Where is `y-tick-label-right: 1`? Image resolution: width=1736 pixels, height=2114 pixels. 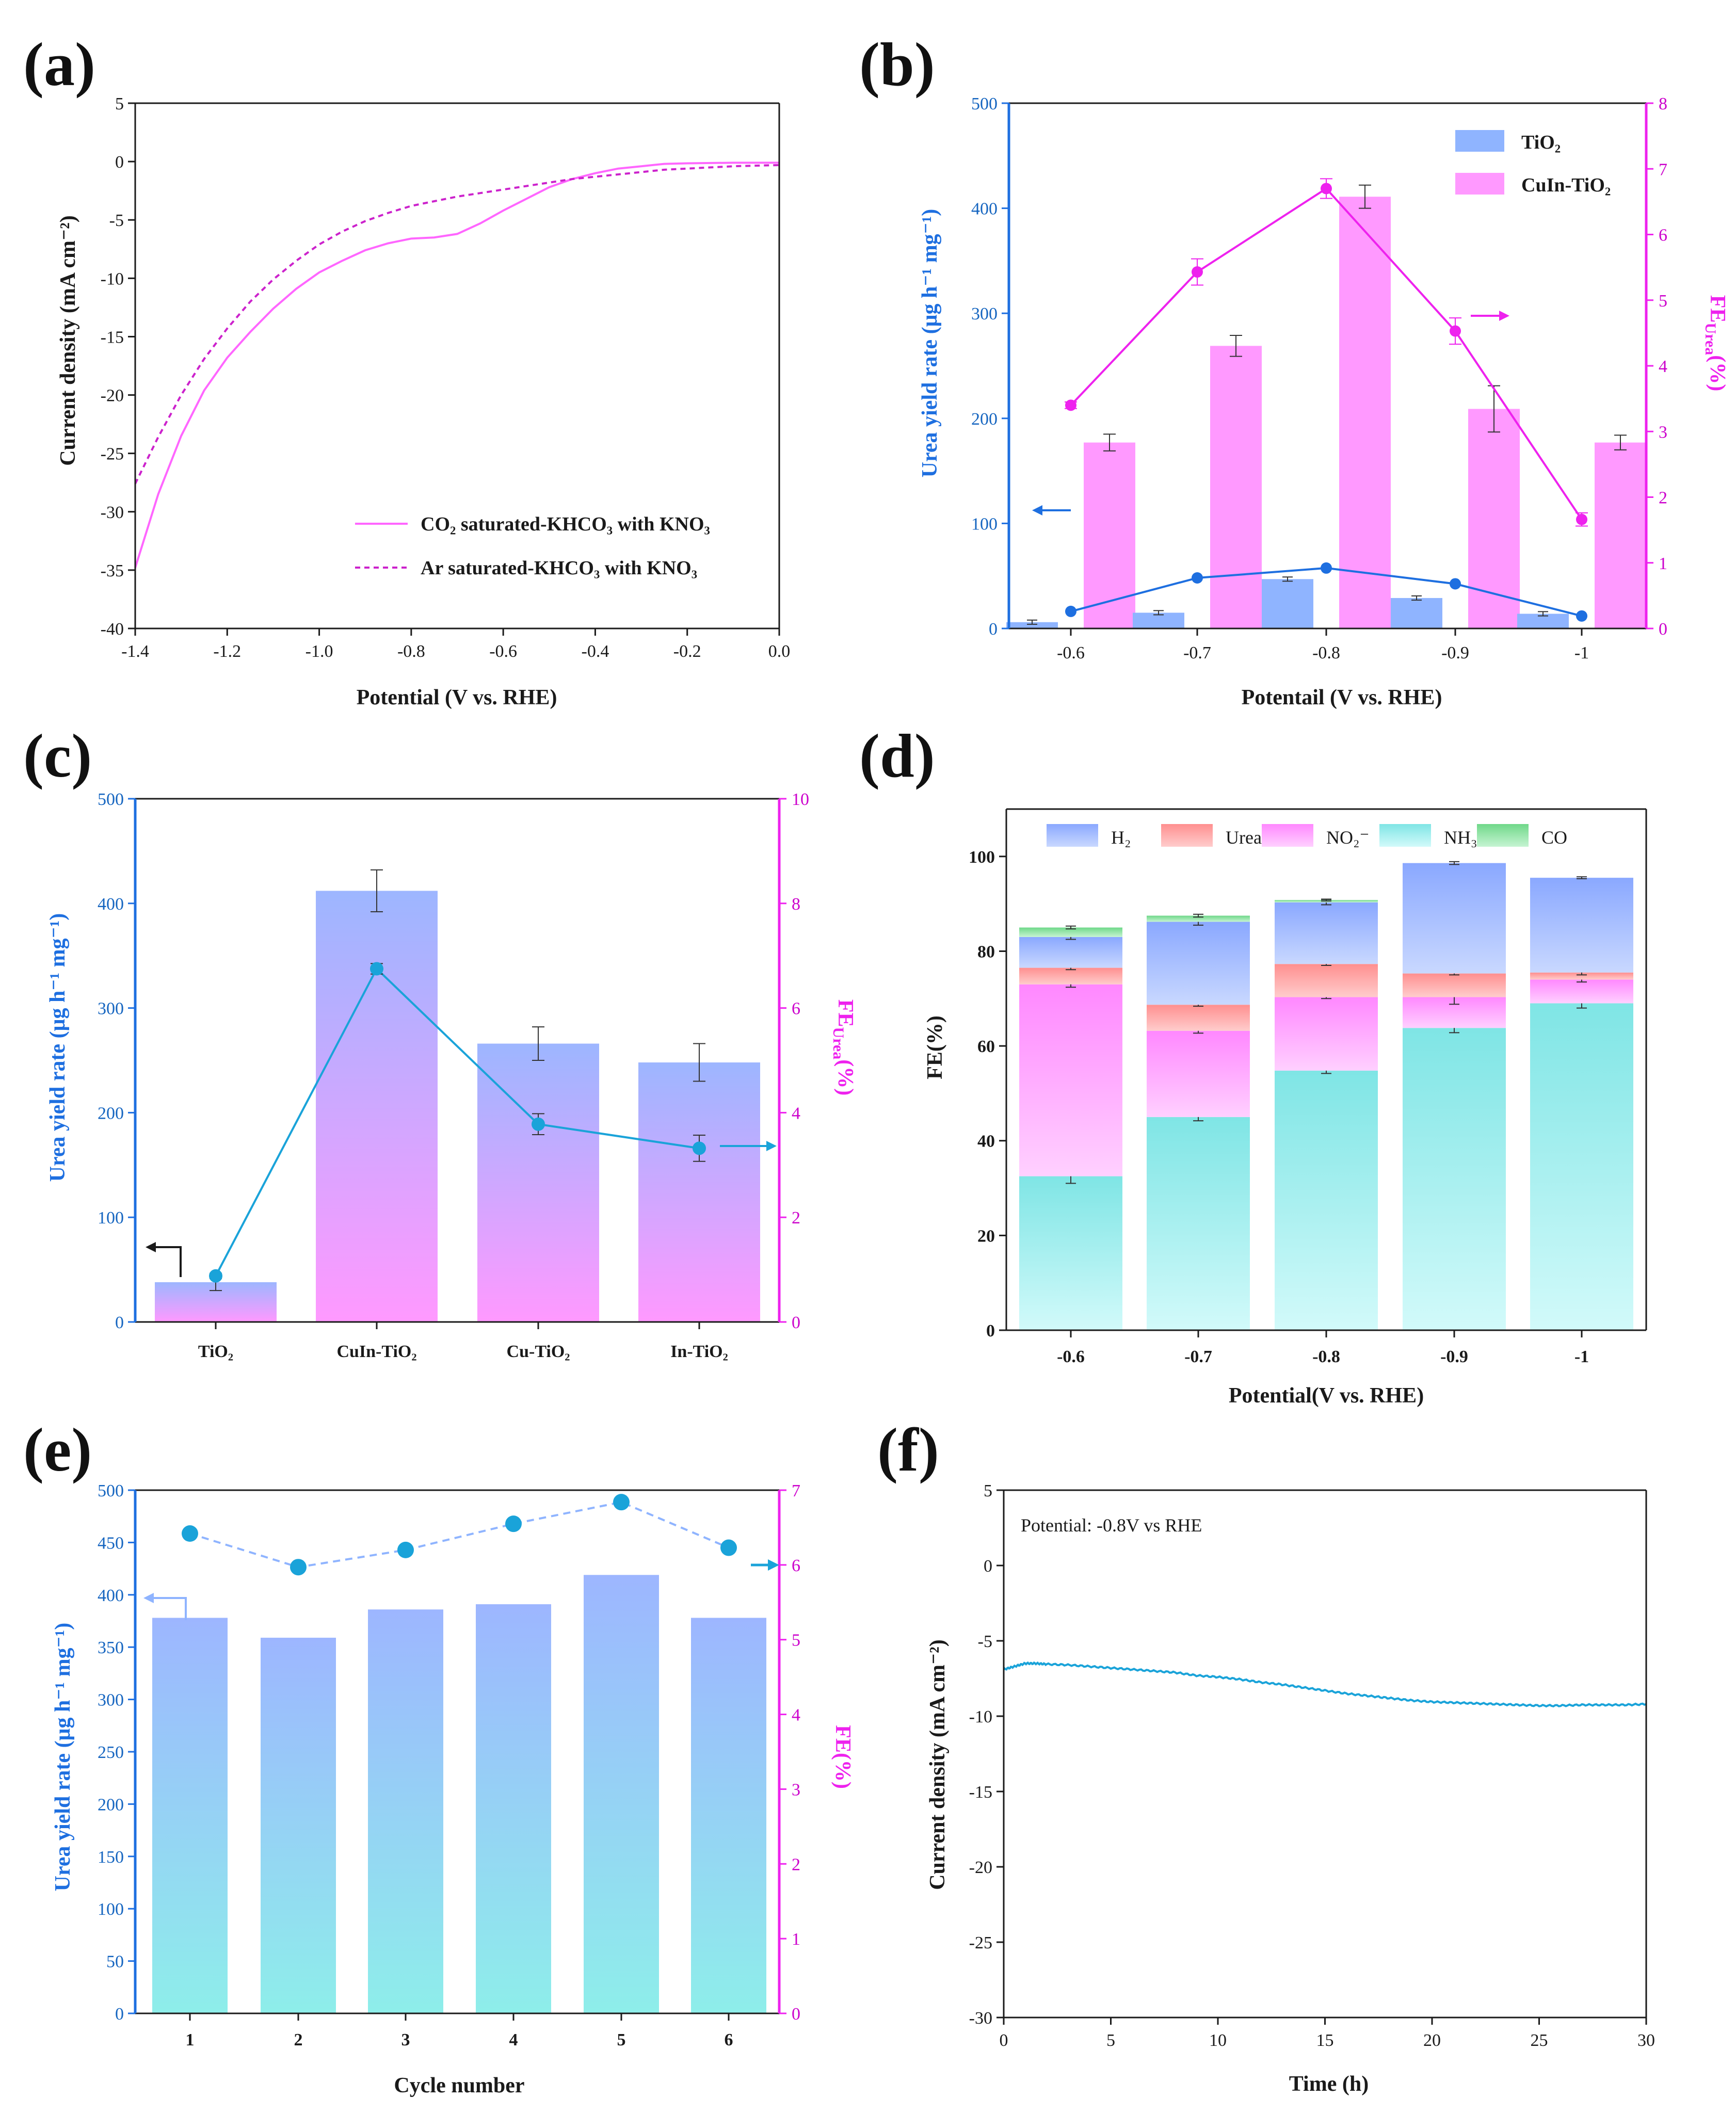 y-tick-label-right: 1 is located at coordinates (796, 1940).